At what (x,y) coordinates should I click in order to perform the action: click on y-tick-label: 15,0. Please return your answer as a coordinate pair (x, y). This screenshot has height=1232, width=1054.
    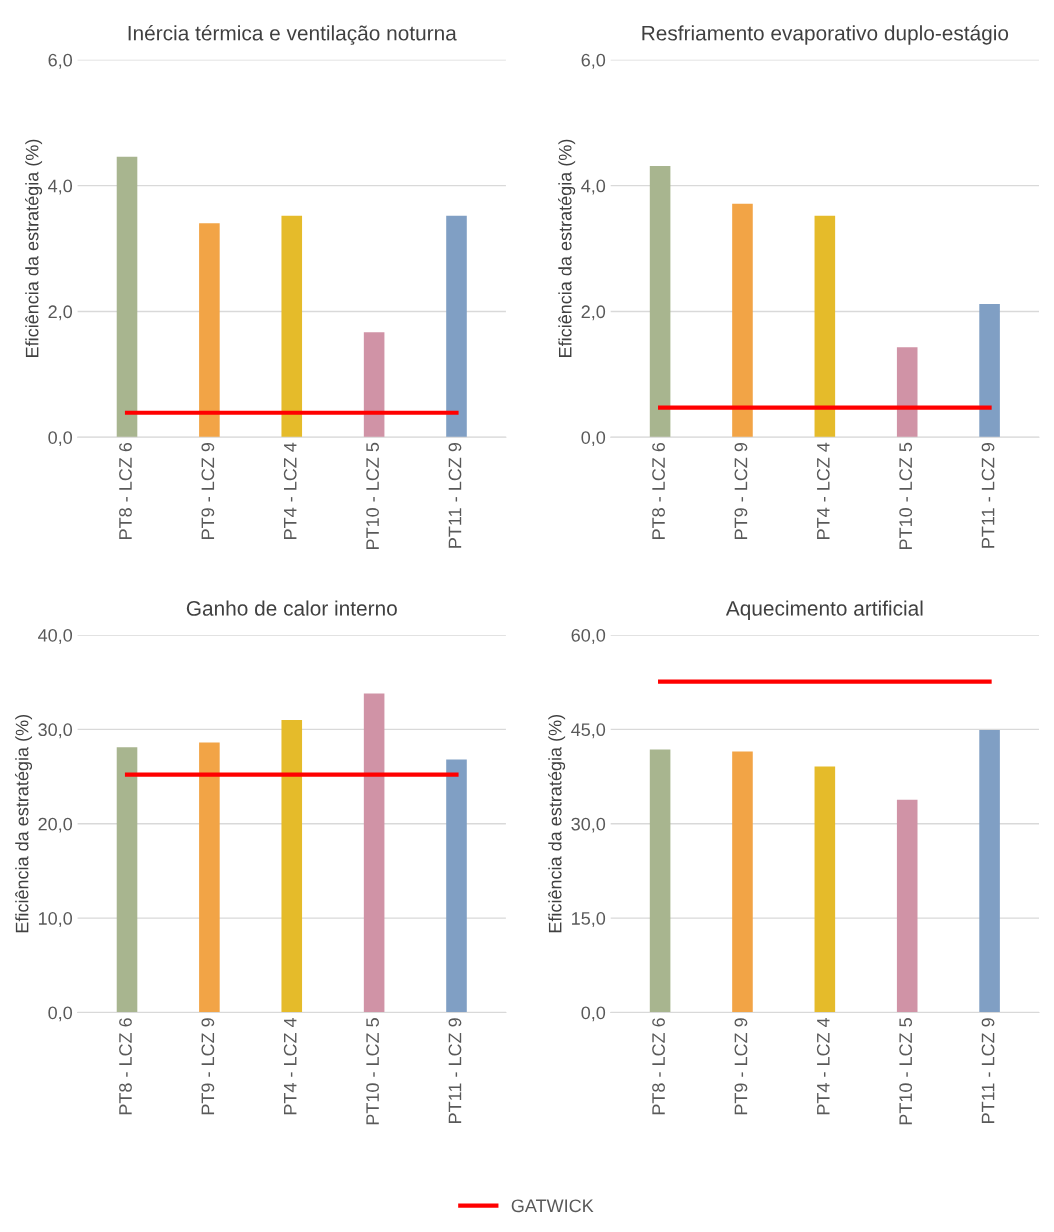
    Looking at the image, I should click on (589, 919).